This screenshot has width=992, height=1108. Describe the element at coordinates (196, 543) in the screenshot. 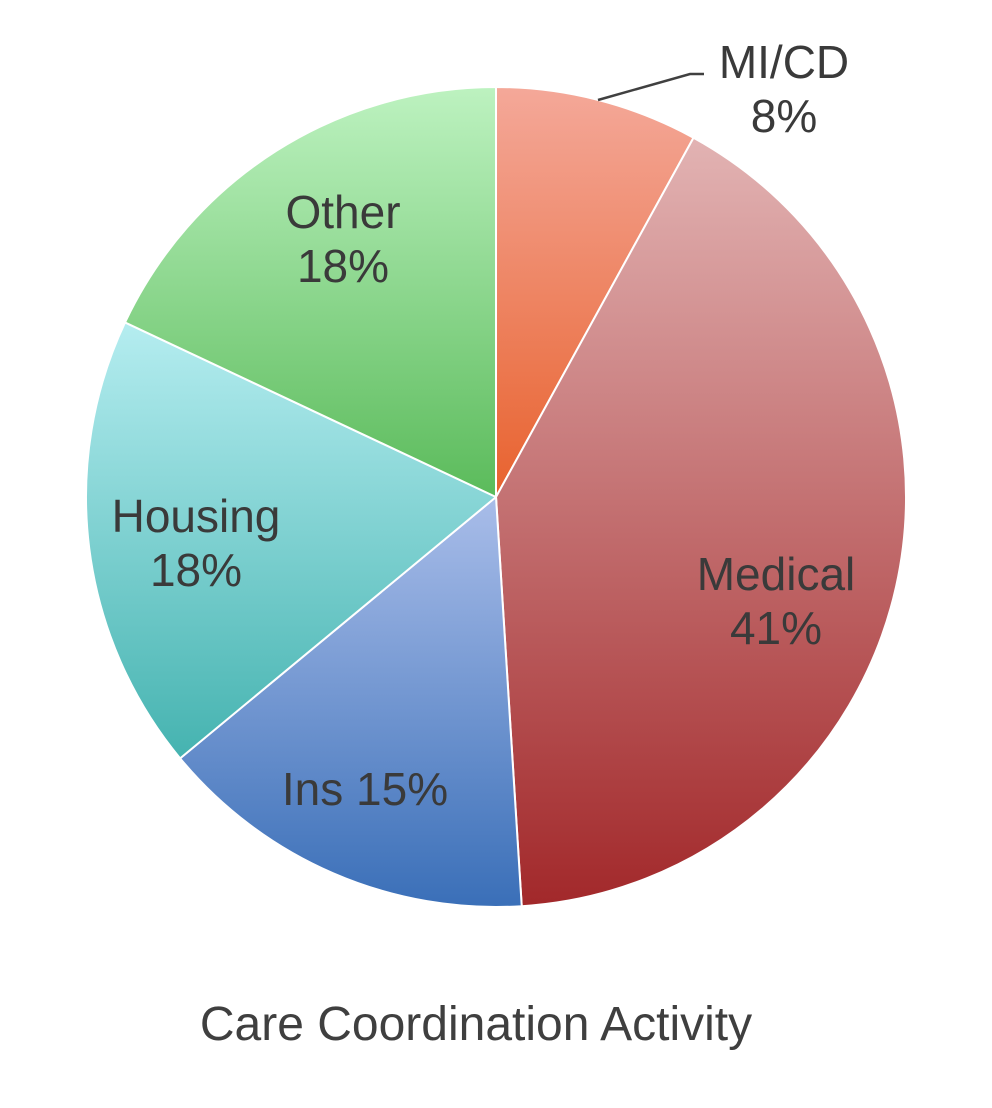

I see `slice-label-housing: Housing 18%` at that location.